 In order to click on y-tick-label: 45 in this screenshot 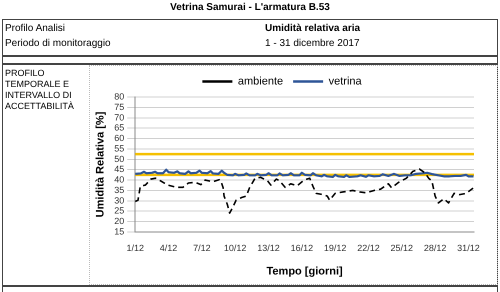, I will do `click(119, 169)`.